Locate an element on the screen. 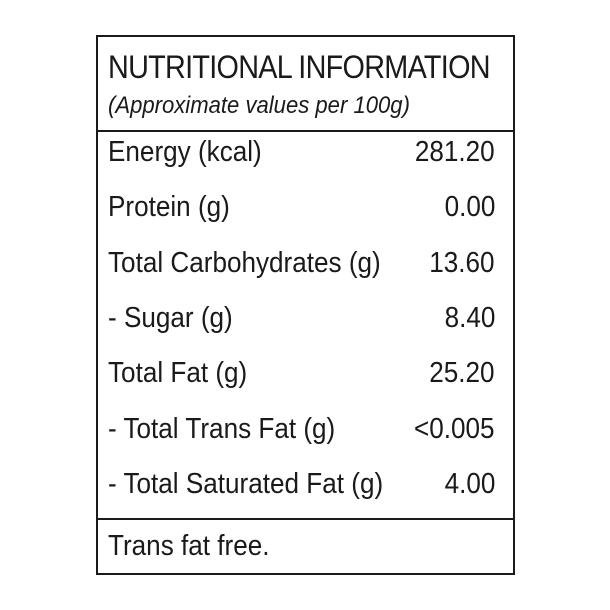 The height and width of the screenshot is (610, 610). footer-note: Trans fat free. is located at coordinates (189, 546).